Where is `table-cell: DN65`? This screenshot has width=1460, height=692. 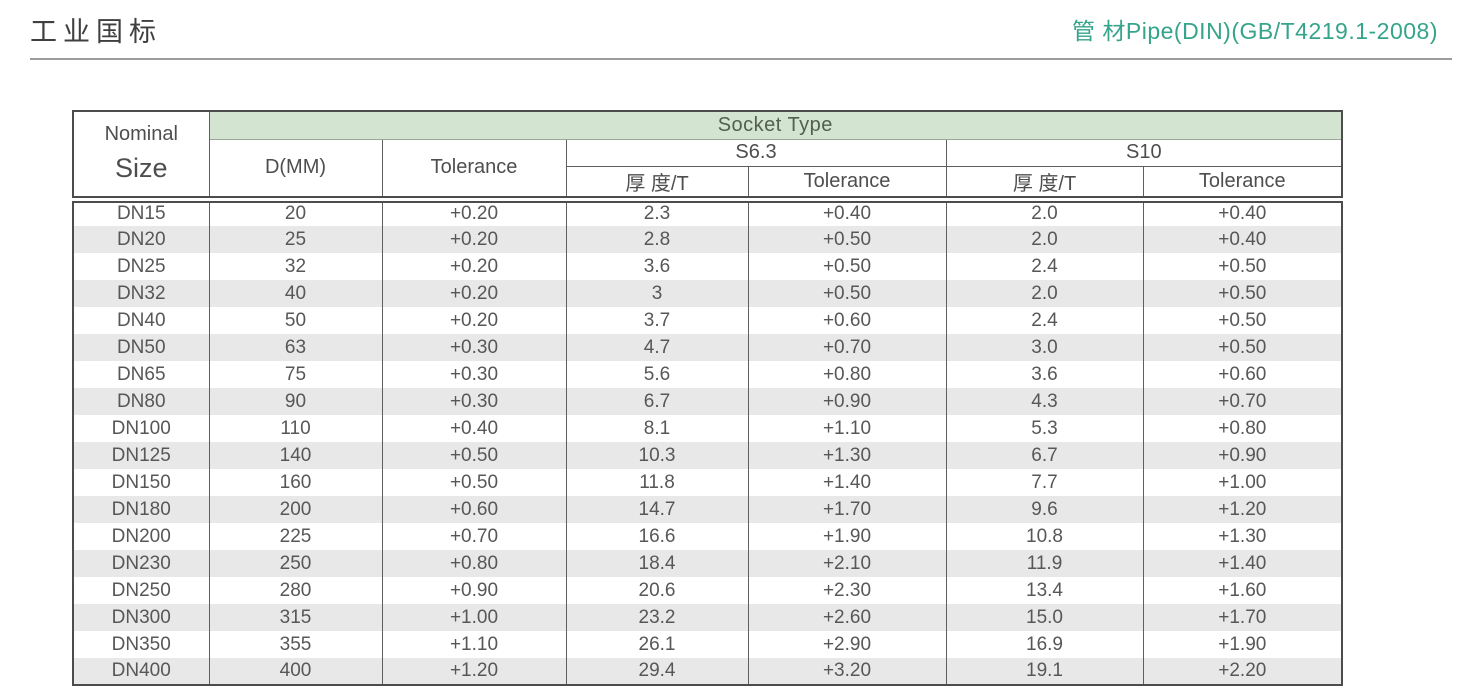
table-cell: DN65 is located at coordinates (141, 374).